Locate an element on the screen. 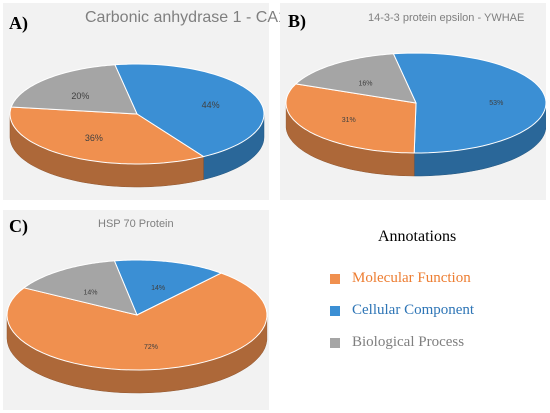  pie-data-label-molecular-function: 31% is located at coordinates (349, 120).